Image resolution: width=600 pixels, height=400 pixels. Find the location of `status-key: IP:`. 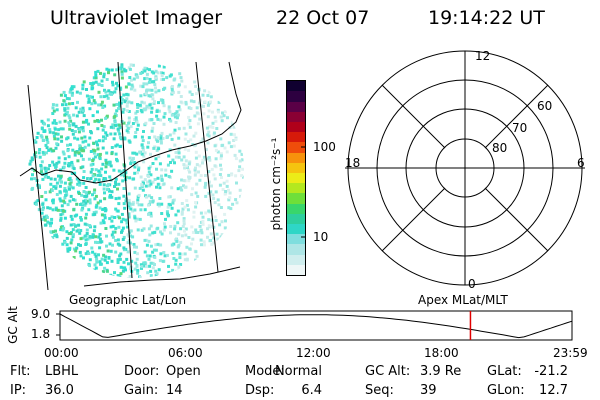

status-key: IP: is located at coordinates (18, 390).